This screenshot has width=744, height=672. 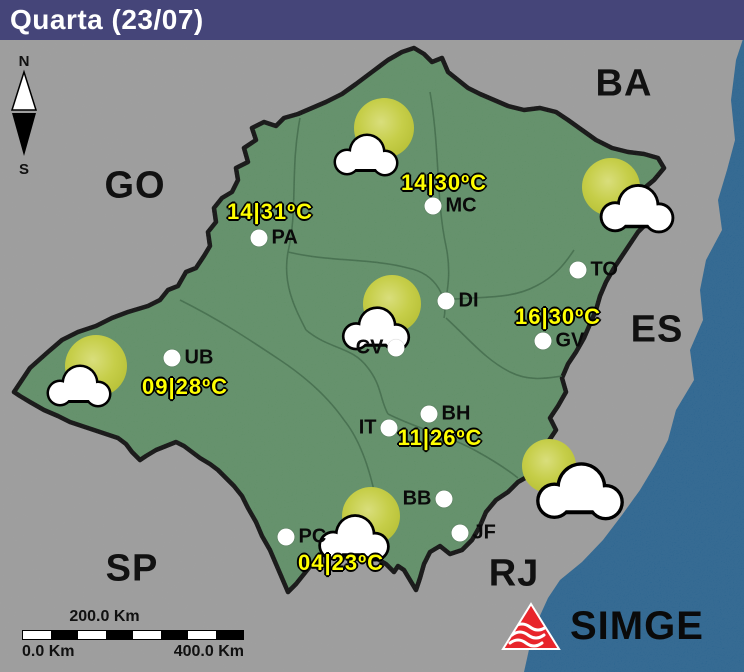 I want to click on city-marker-jf: JF, so click(x=473, y=532).